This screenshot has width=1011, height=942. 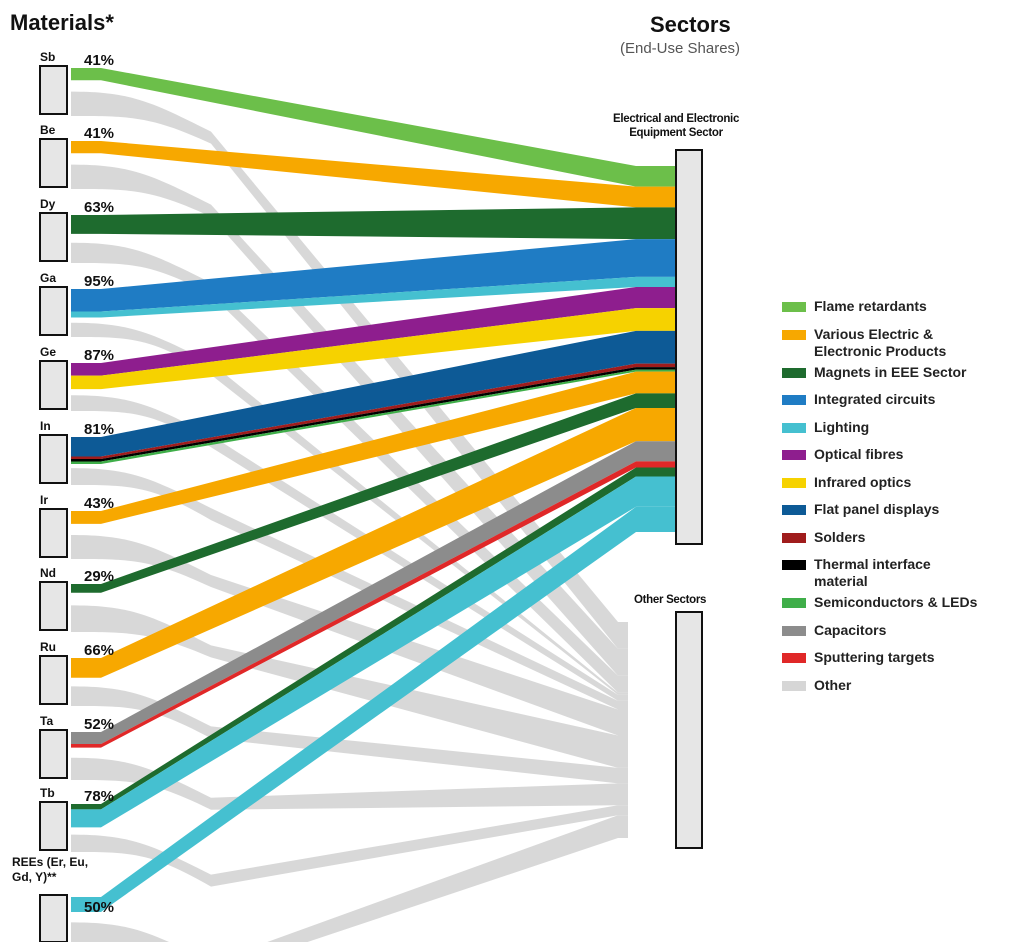 What do you see at coordinates (859, 454) in the screenshot?
I see `legend-label: Optical fibres` at bounding box center [859, 454].